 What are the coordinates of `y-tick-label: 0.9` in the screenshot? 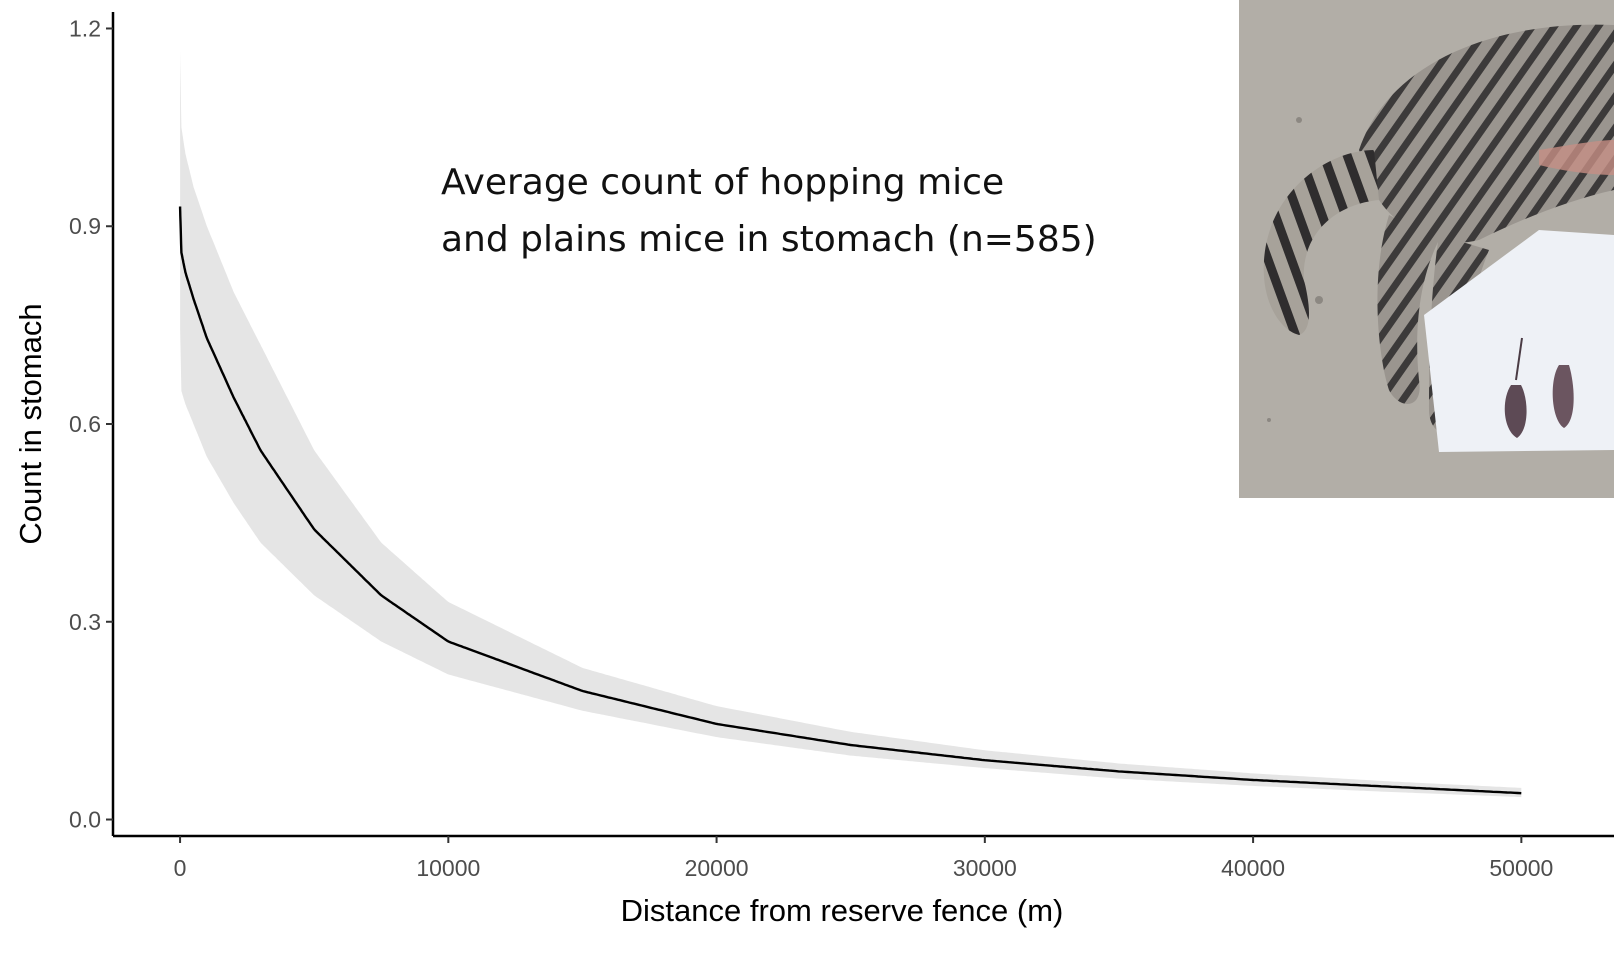 It's located at (85, 226).